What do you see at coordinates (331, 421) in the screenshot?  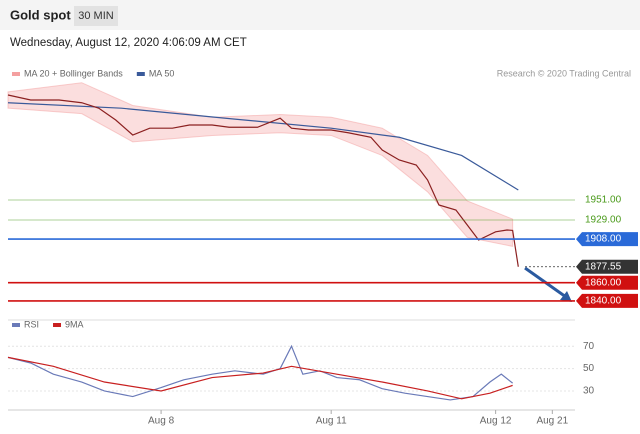 I see `x-tick-label: Aug 11` at bounding box center [331, 421].